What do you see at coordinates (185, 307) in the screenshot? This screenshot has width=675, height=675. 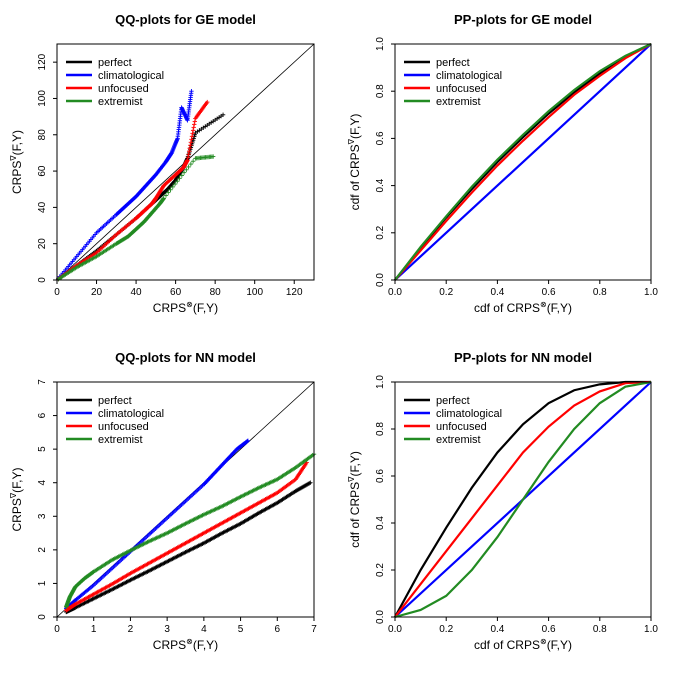 I see `x-axis-label: CRPS⊗(F,Y)` at bounding box center [185, 307].